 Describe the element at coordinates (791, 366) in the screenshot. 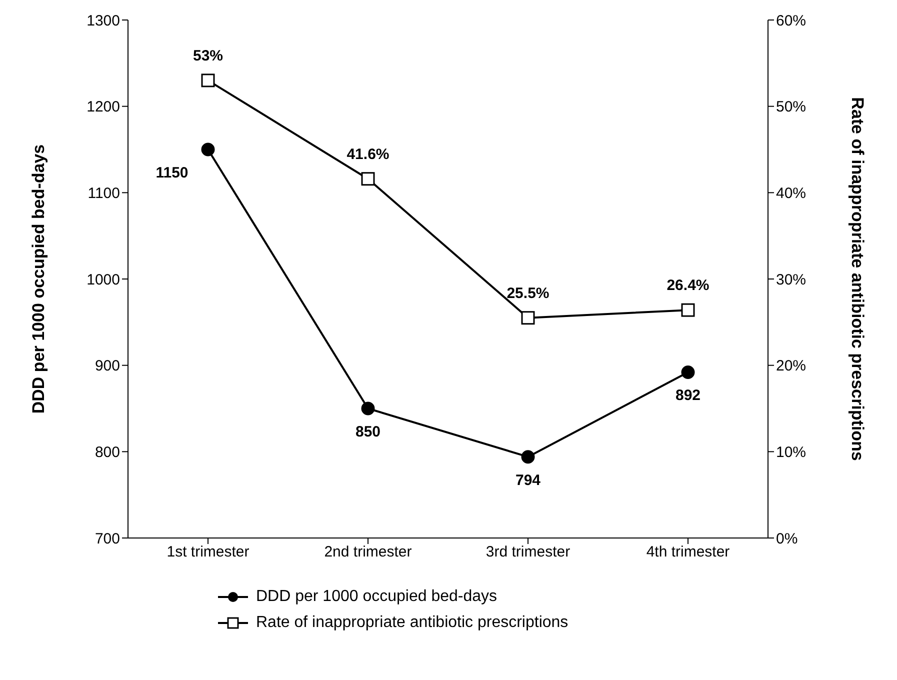

I see `y2-tick-label: 20%` at that location.